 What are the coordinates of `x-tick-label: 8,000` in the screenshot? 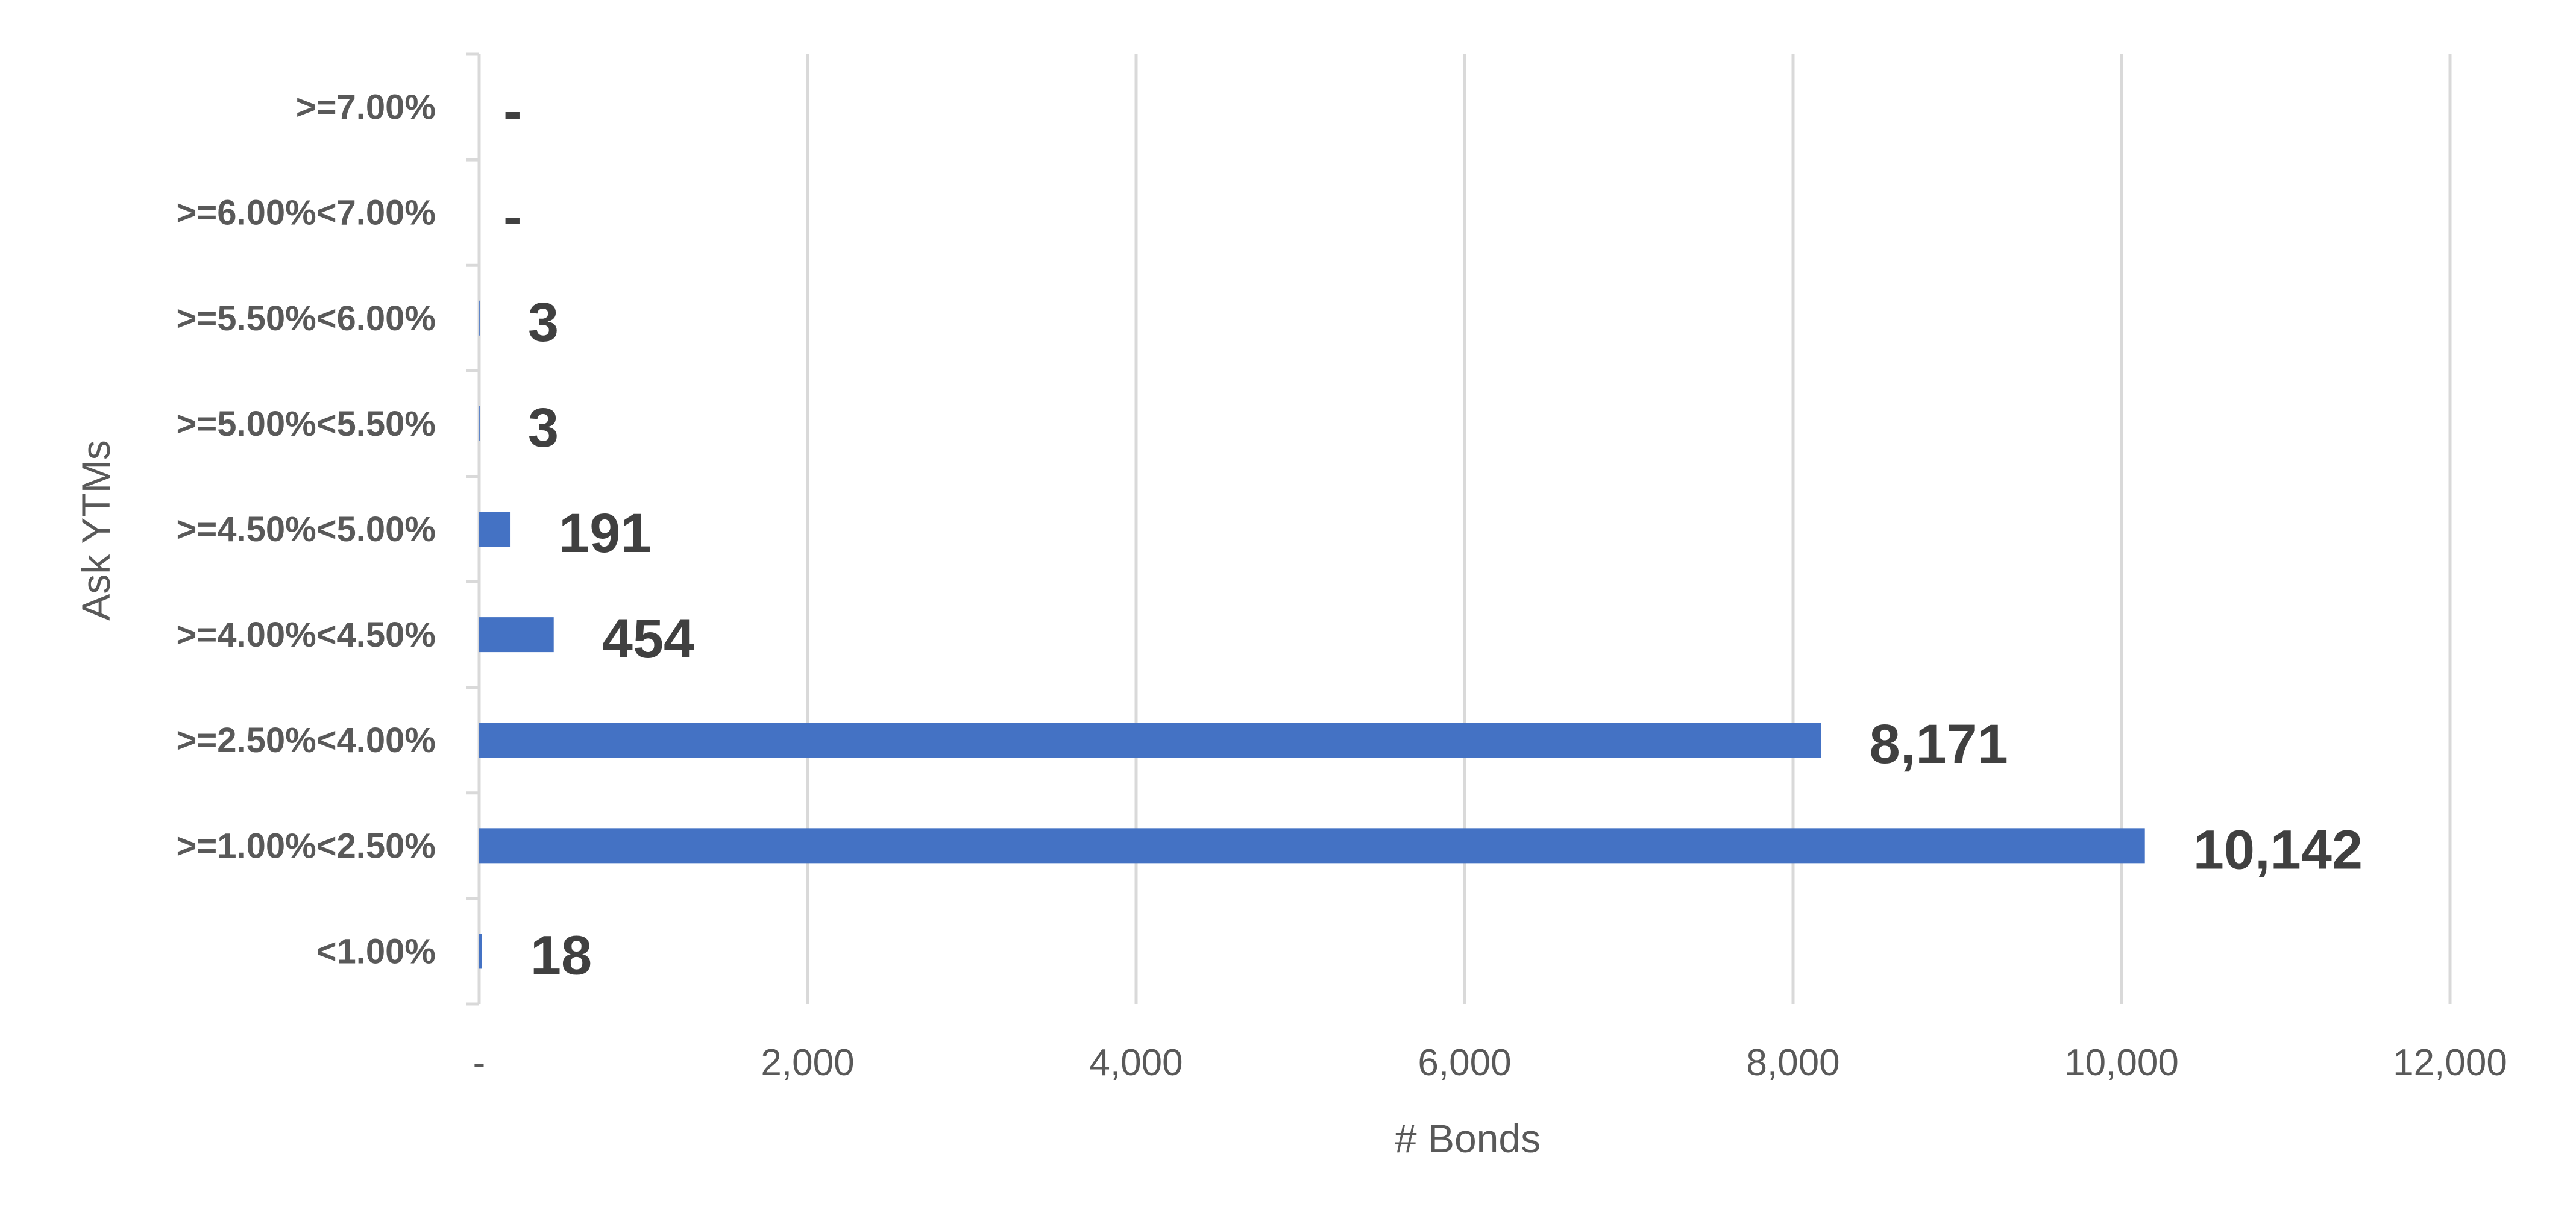 It's located at (1792, 1063).